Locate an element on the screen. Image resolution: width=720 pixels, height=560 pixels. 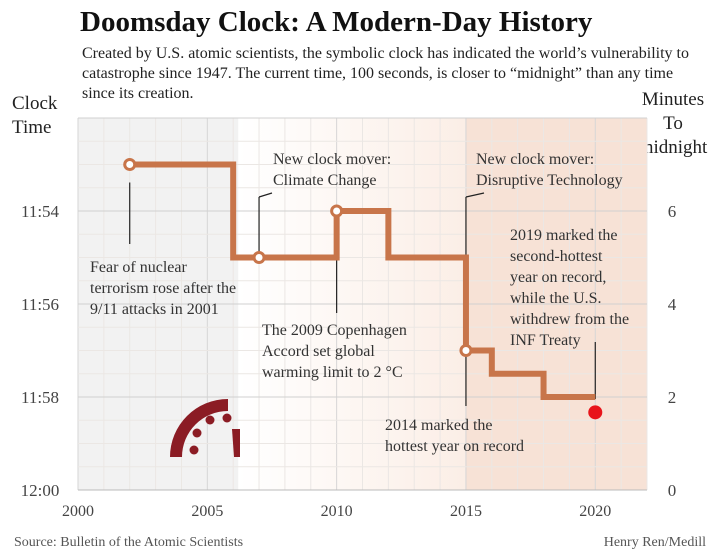
right-y-tick-label: 2 is located at coordinates (672, 397).